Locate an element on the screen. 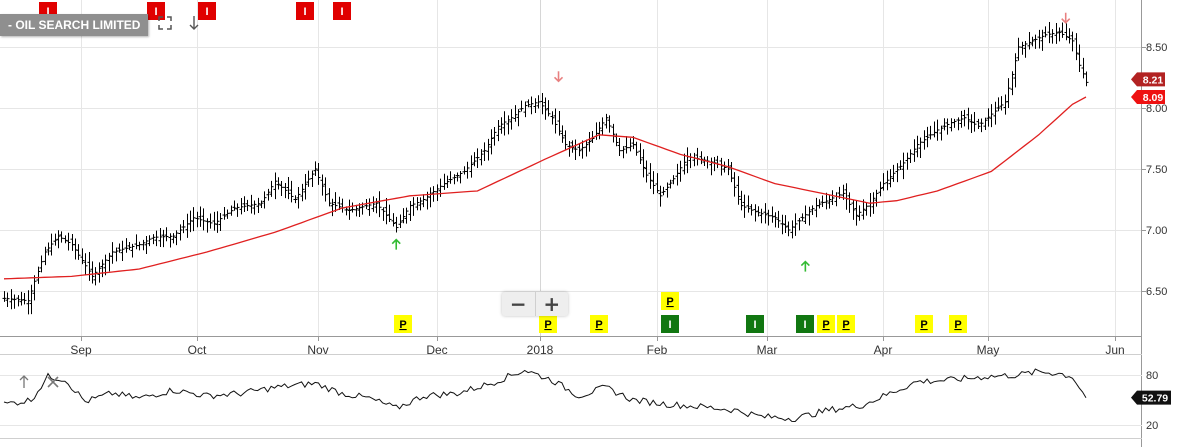  y-axis: 6.50 7.00 7.50 8.00 8.50 80 20 is located at coordinates (1154, 237).